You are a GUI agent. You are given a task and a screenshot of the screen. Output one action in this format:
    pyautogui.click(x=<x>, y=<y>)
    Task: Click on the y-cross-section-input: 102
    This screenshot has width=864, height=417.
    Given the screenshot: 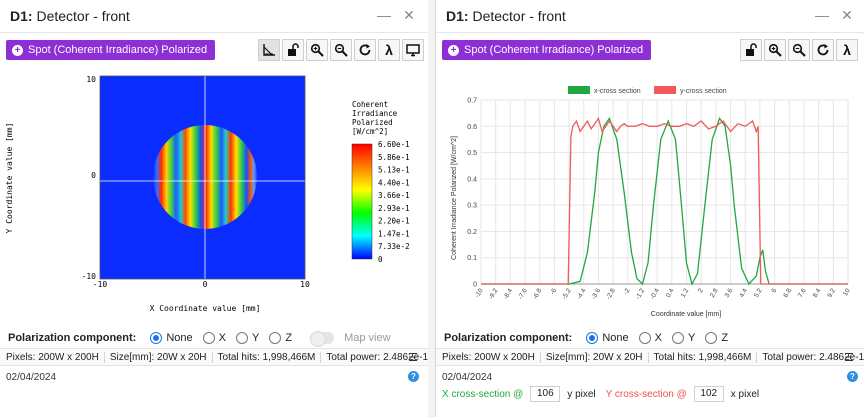 What is the action you would take?
    pyautogui.click(x=708, y=394)
    